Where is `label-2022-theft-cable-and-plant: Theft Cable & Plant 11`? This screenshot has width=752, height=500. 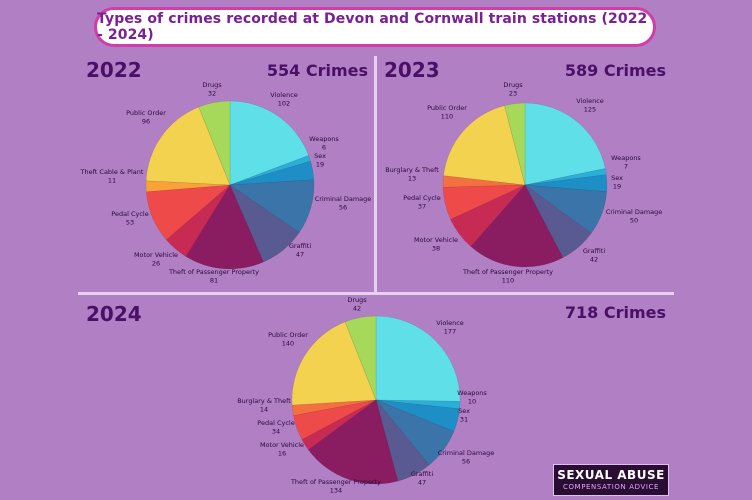 label-2022-theft-cable-and-plant: Theft Cable & Plant 11 is located at coordinates (112, 176).